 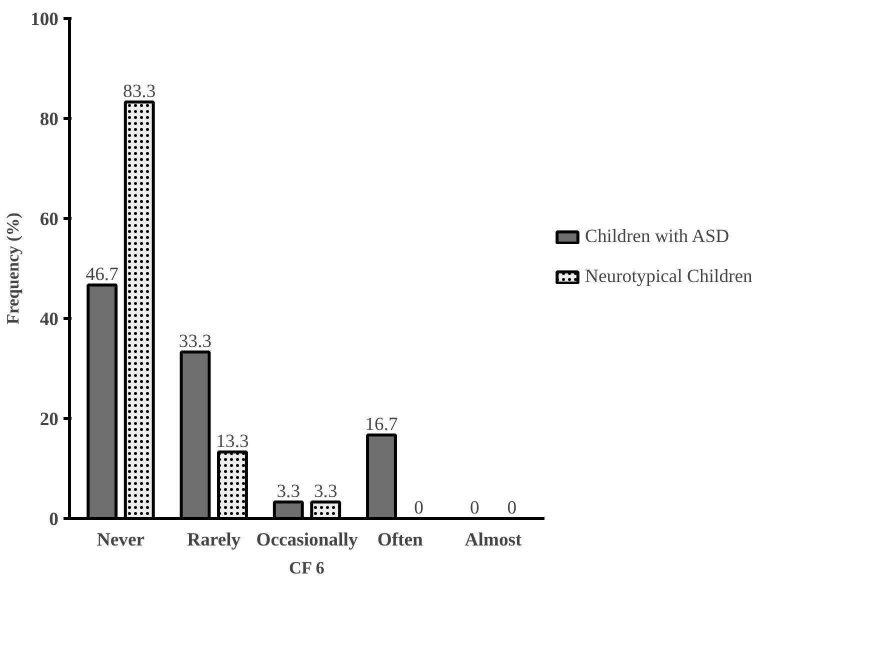 What do you see at coordinates (381, 424) in the screenshot?
I see `data-label: 16.7` at bounding box center [381, 424].